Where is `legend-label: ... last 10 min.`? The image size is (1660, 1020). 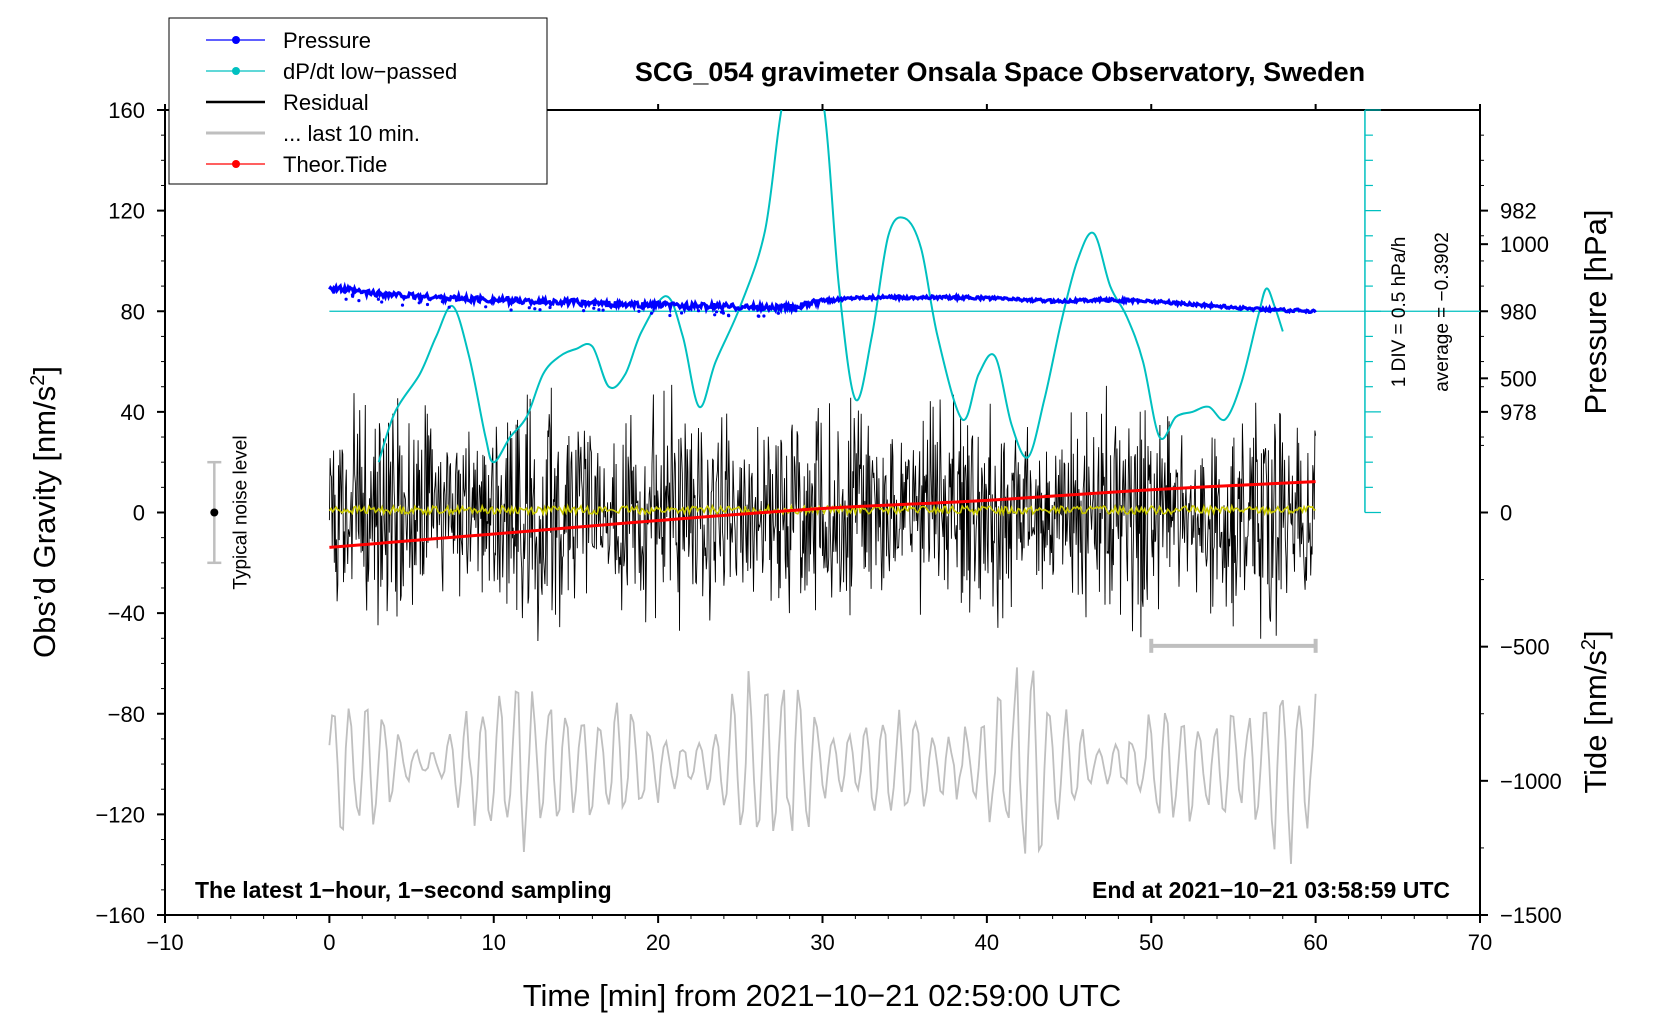
legend-label: ... last 10 min. is located at coordinates (351, 133).